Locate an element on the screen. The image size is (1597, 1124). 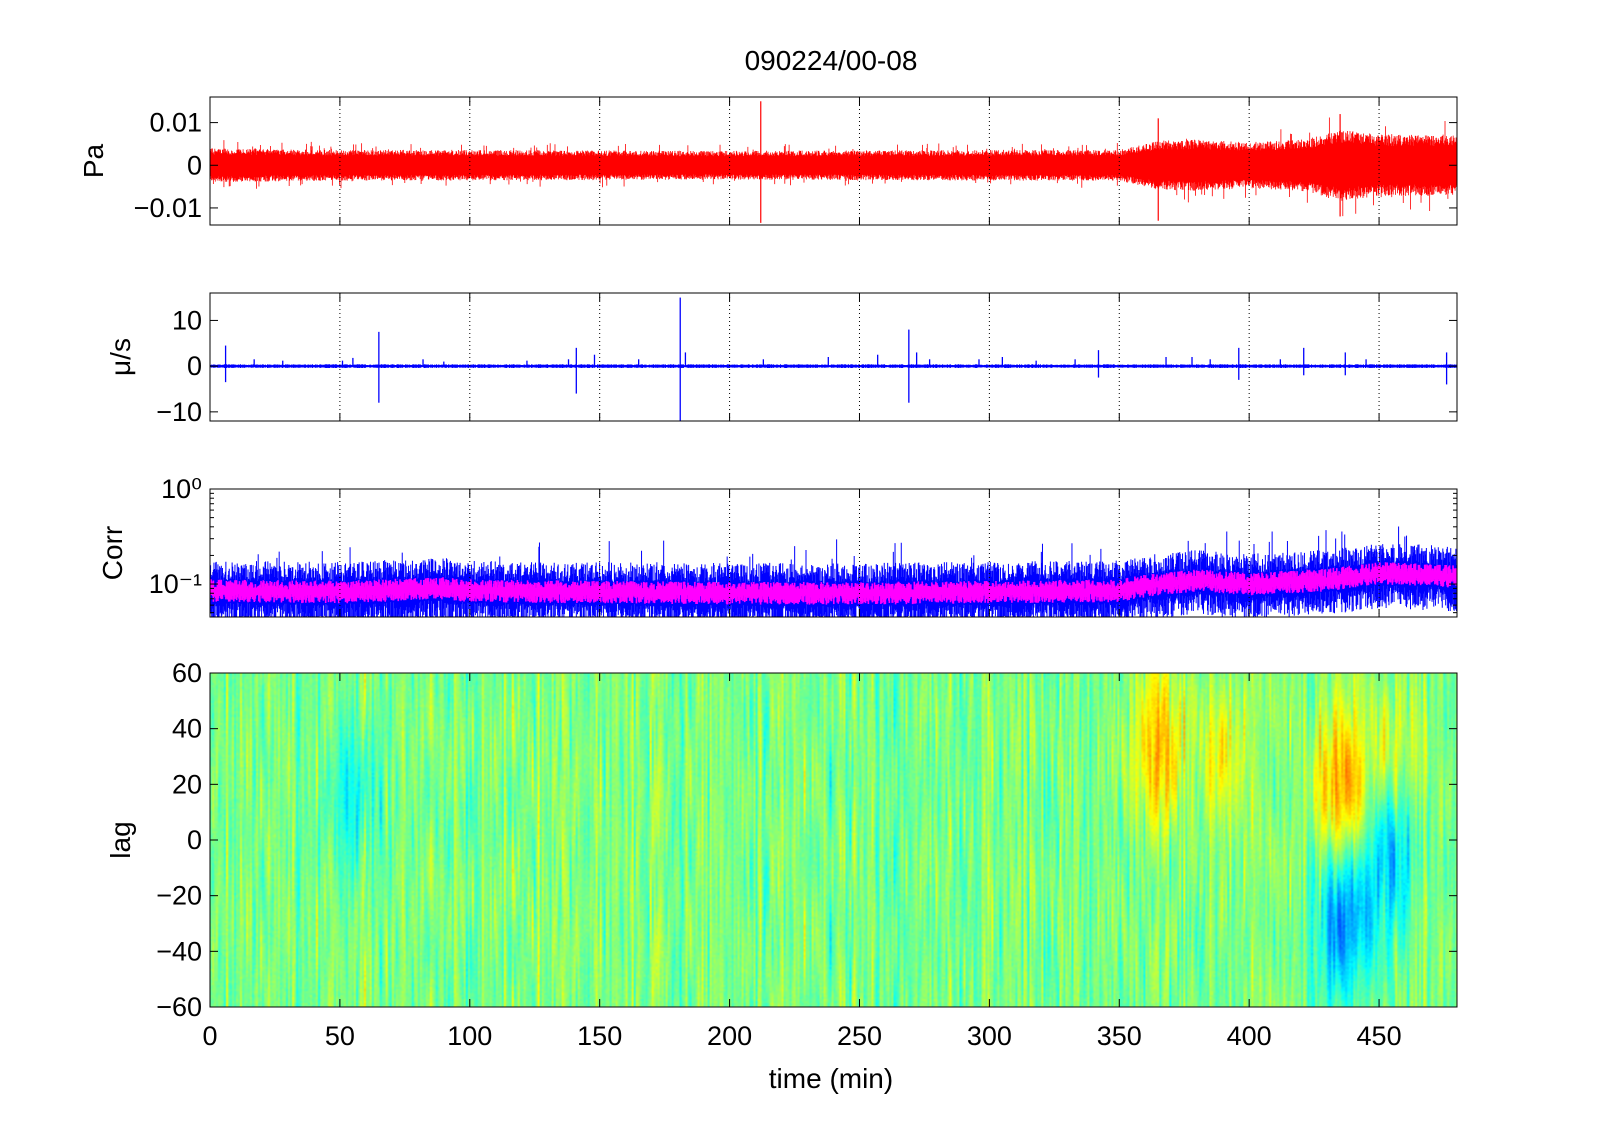
pressure-y-label: Pa is located at coordinates (93, 160).